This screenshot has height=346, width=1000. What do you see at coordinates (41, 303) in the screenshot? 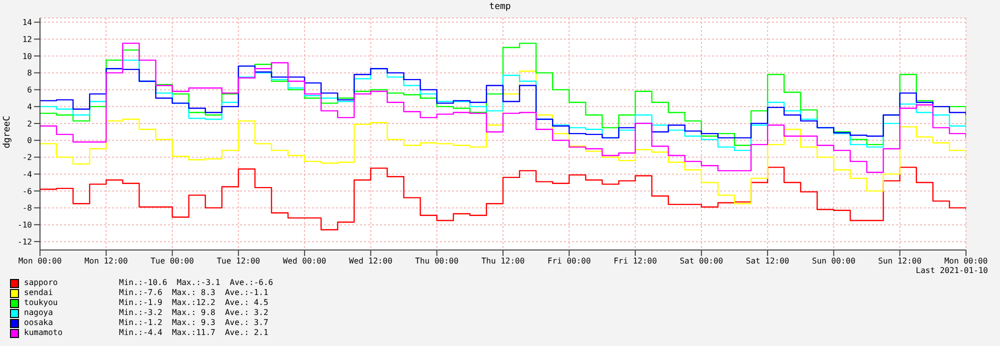
I see `legend-label: toukyou` at bounding box center [41, 303].